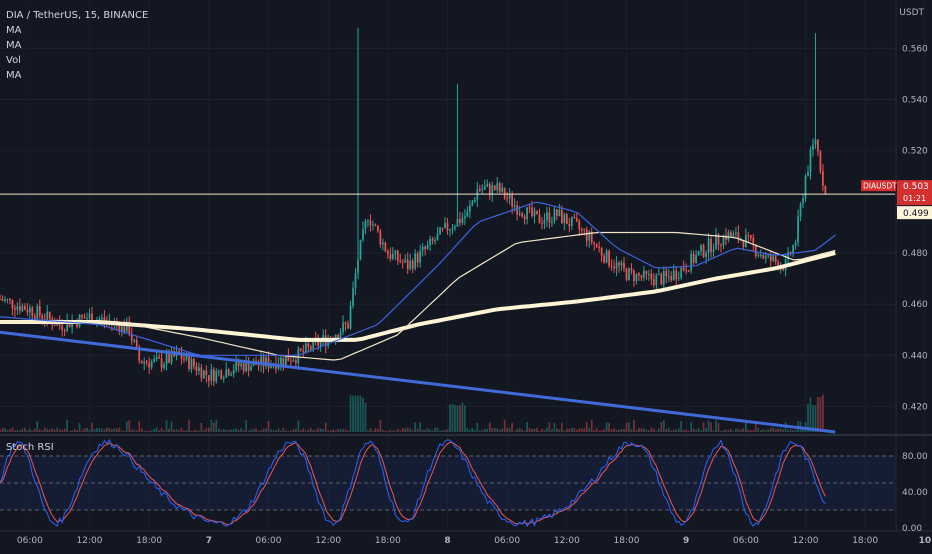 This screenshot has width=932, height=554. Describe the element at coordinates (149, 541) in the screenshot. I see `time-tick-label: 18:00` at that location.